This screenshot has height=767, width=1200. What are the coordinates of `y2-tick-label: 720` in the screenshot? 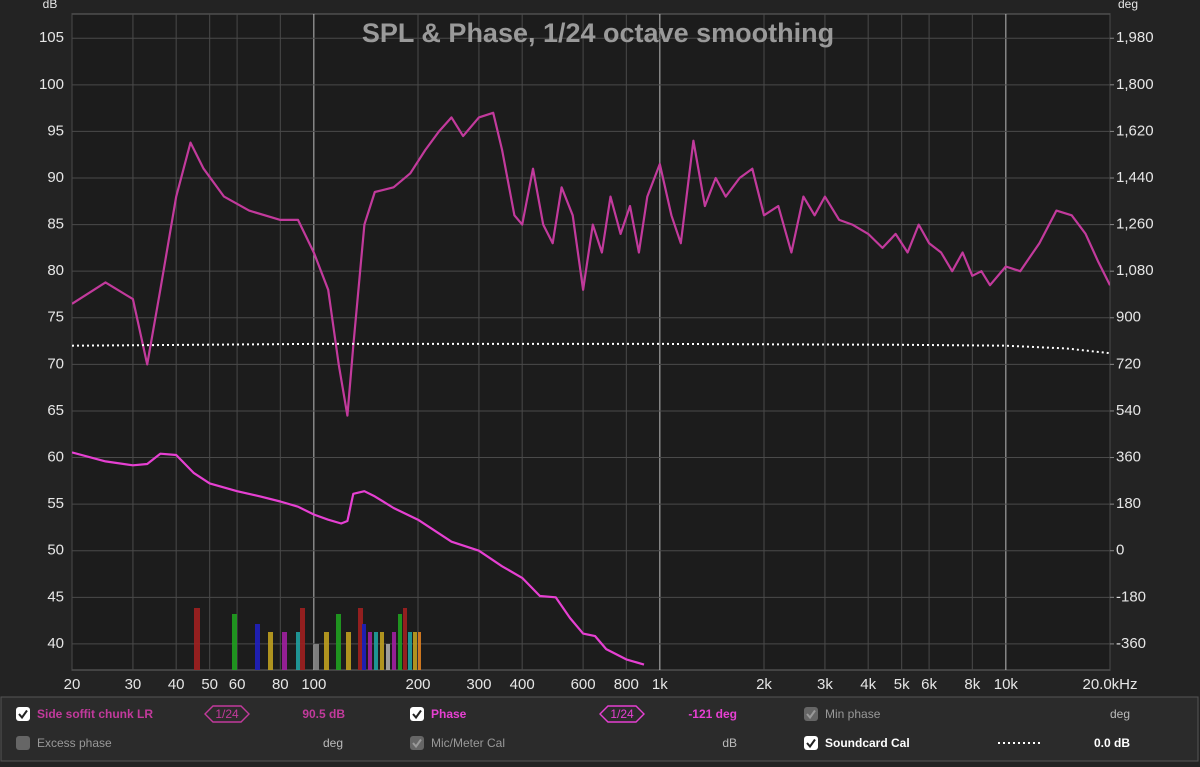 It's located at (1128, 363).